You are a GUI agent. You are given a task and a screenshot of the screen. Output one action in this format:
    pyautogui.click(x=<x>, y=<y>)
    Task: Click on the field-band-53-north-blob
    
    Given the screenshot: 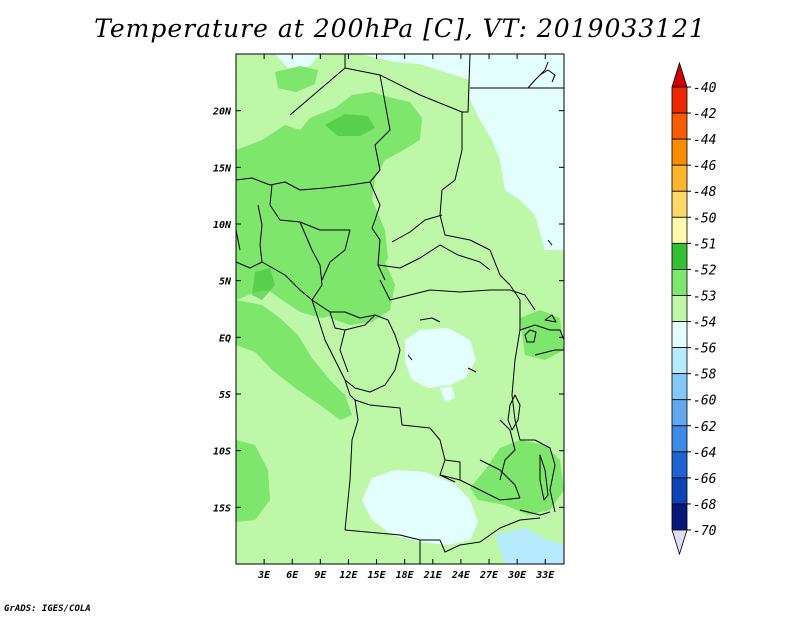 What is the action you would take?
    pyautogui.click(x=296, y=79)
    